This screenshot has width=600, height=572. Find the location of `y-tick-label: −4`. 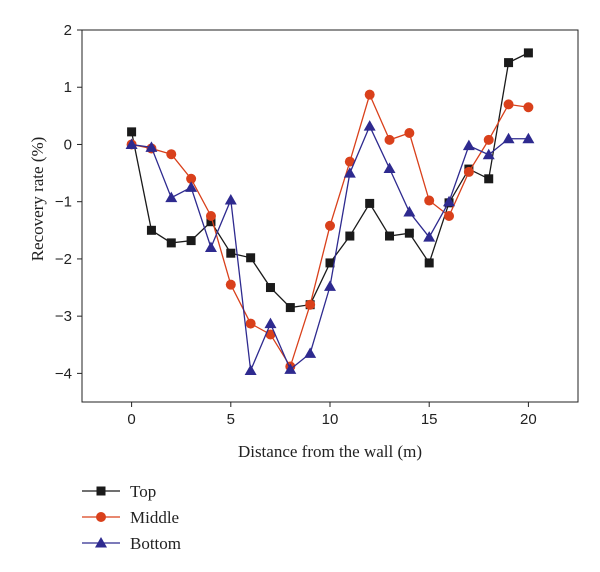

y-tick-label: −4 is located at coordinates (63, 373).